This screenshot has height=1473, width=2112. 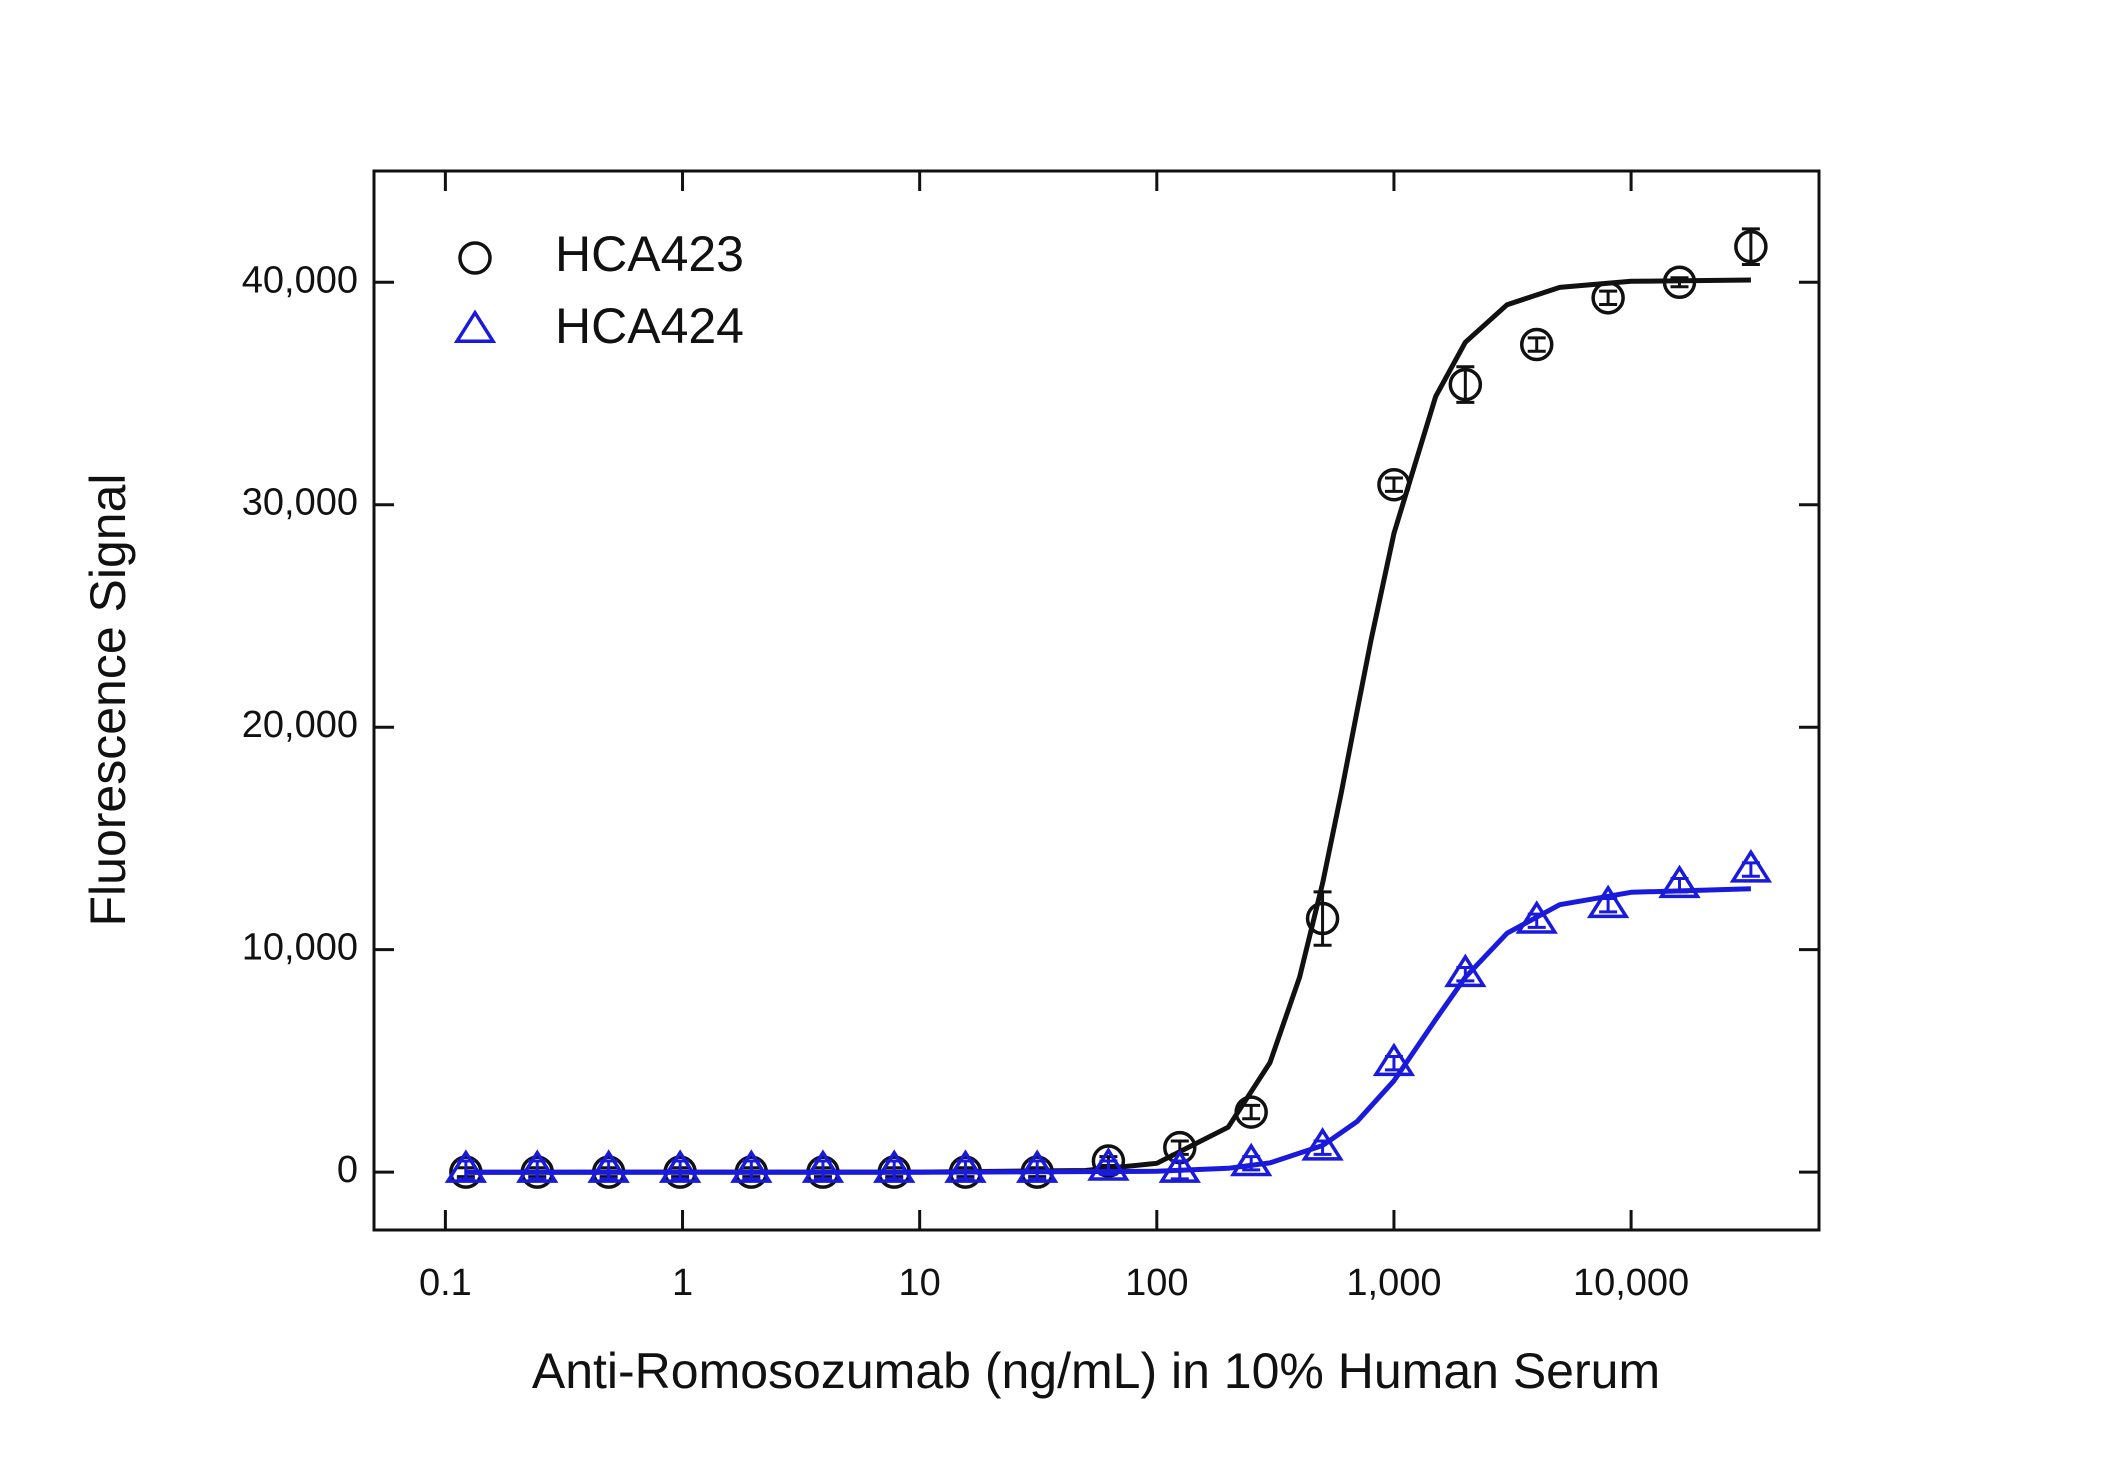 What do you see at coordinates (1108, 1030) in the screenshot?
I see `fit-curve` at bounding box center [1108, 1030].